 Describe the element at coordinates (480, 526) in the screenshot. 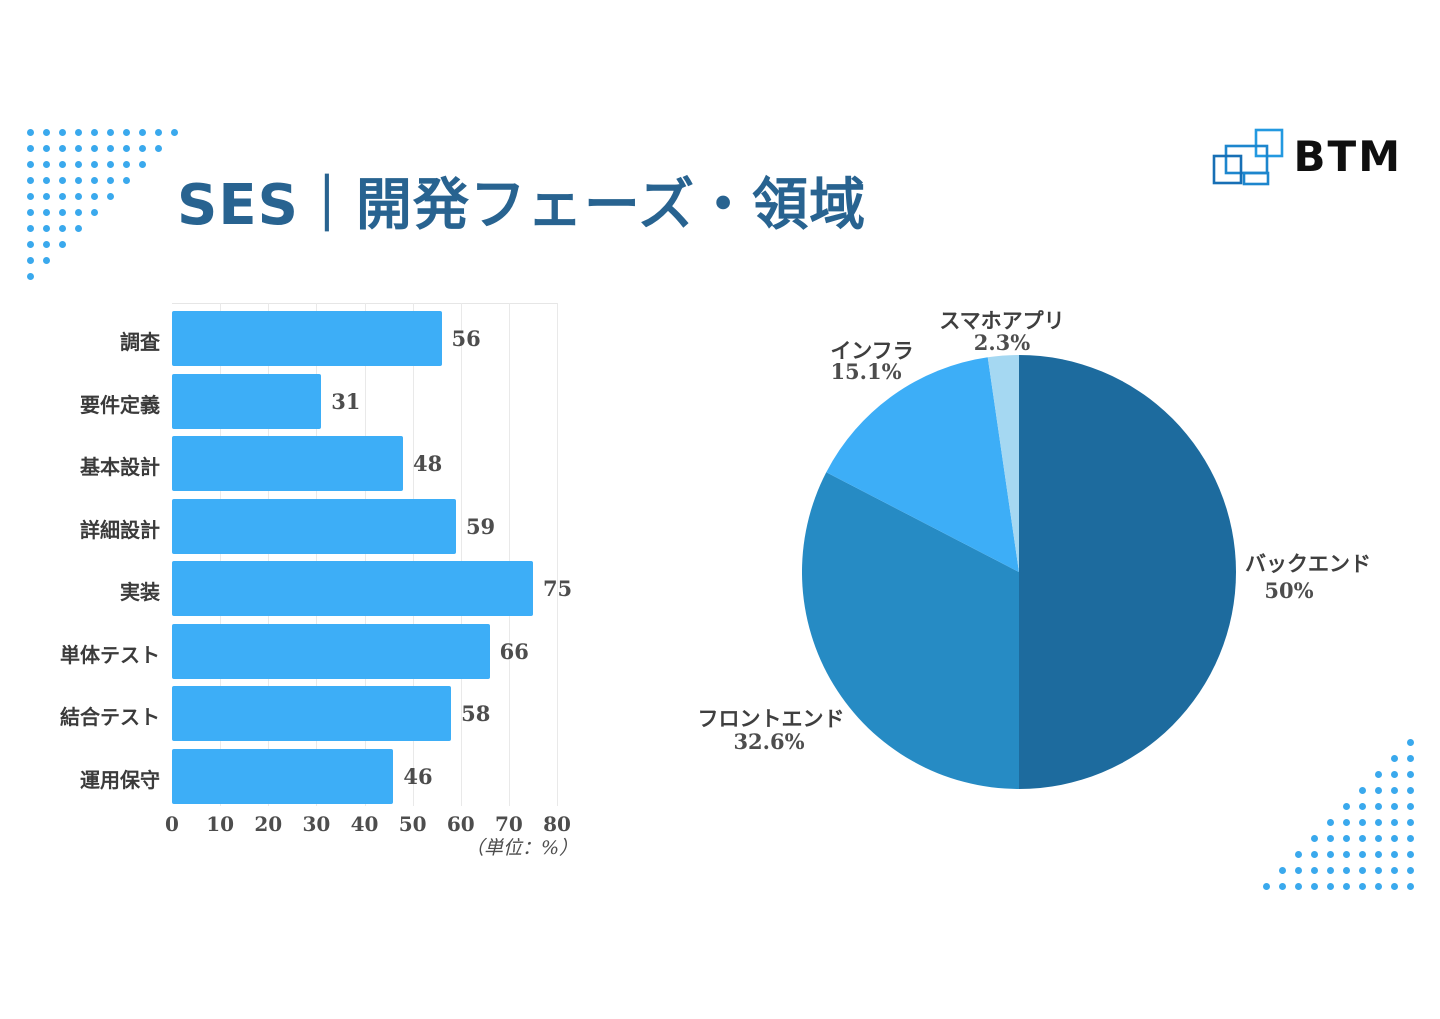

I see `bar-value-label: 59` at that location.